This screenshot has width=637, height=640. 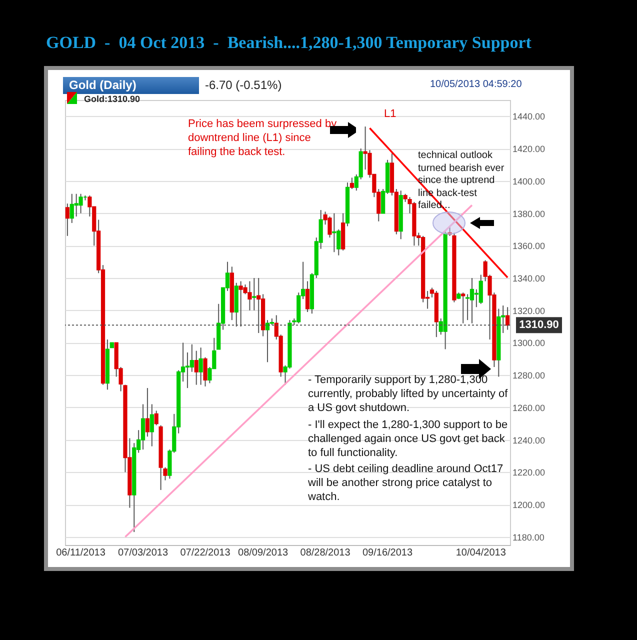 I want to click on y-tick-label: 1380.00, so click(x=529, y=213).